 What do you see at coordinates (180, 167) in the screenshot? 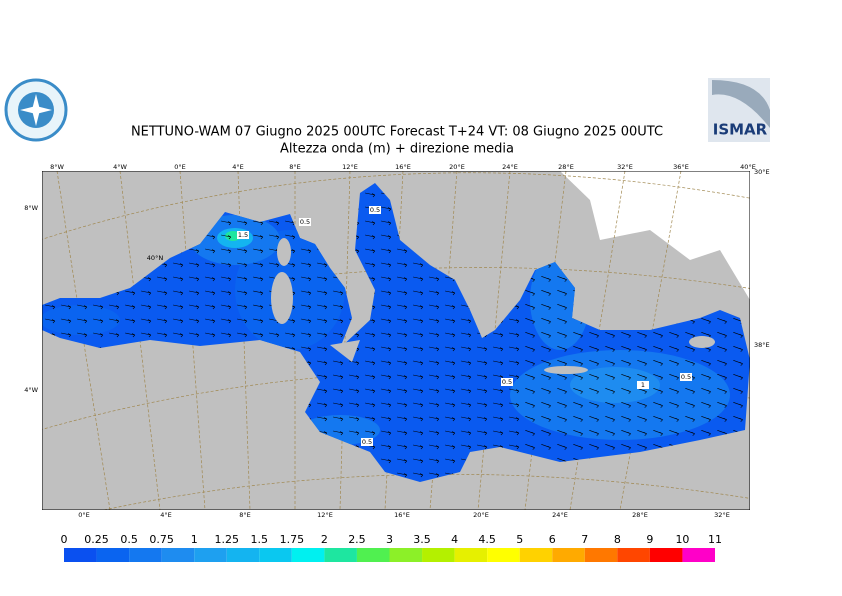
I see `top-lon-label: 0°E` at bounding box center [180, 167].